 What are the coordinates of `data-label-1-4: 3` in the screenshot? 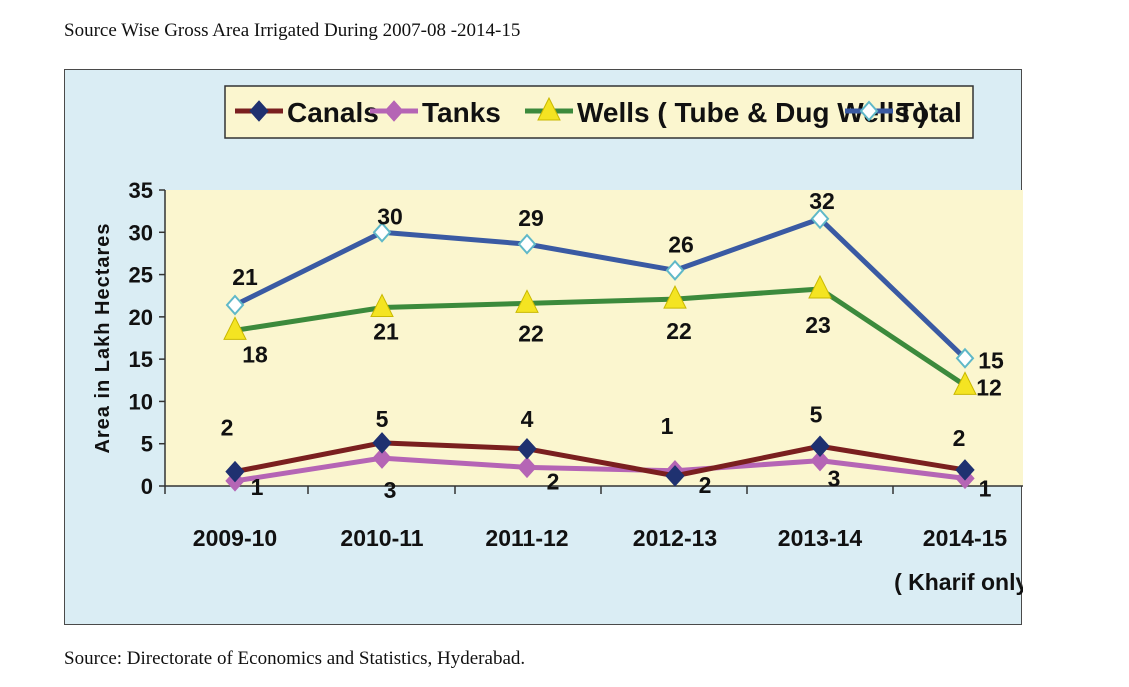 It's located at (834, 479).